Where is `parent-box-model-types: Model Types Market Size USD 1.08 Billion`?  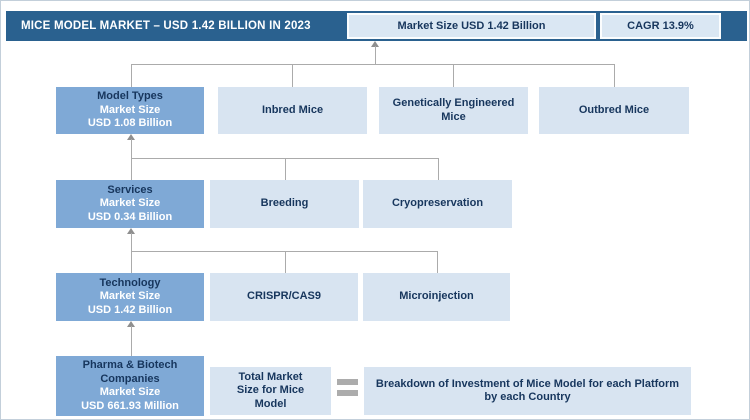
parent-box-model-types: Model Types Market Size USD 1.08 Billion is located at coordinates (130, 110).